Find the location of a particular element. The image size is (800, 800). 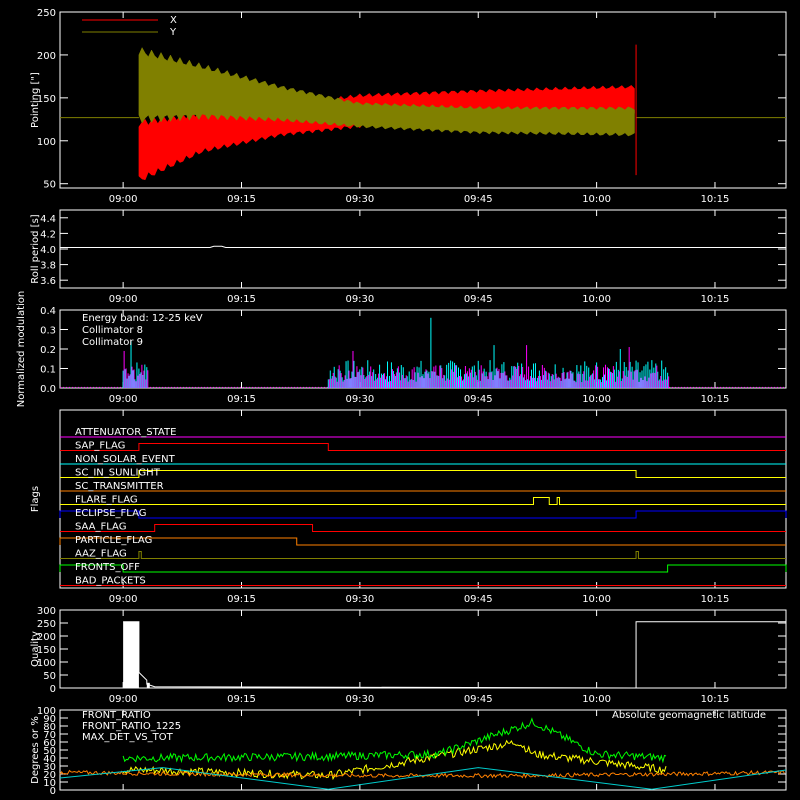

y-tick-label: 0.4 is located at coordinates (48, 311).